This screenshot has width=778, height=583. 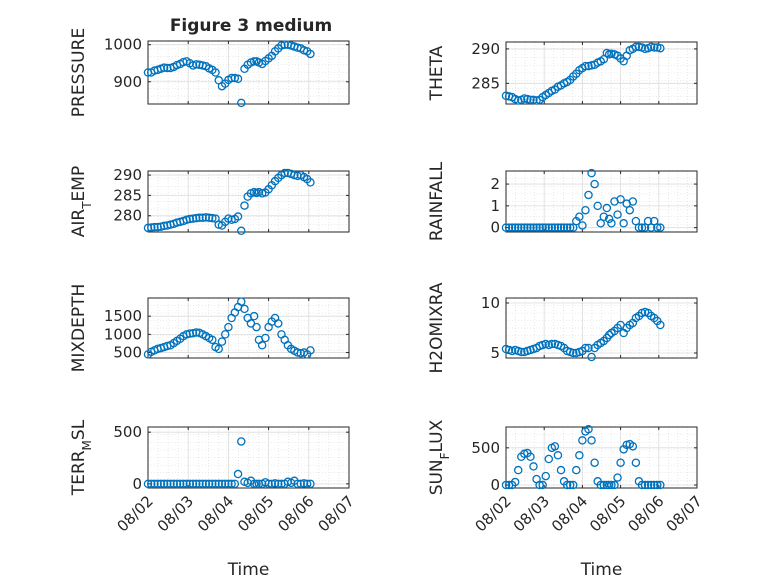 I want to click on x-tick-label: 08/02, so click(x=493, y=513).